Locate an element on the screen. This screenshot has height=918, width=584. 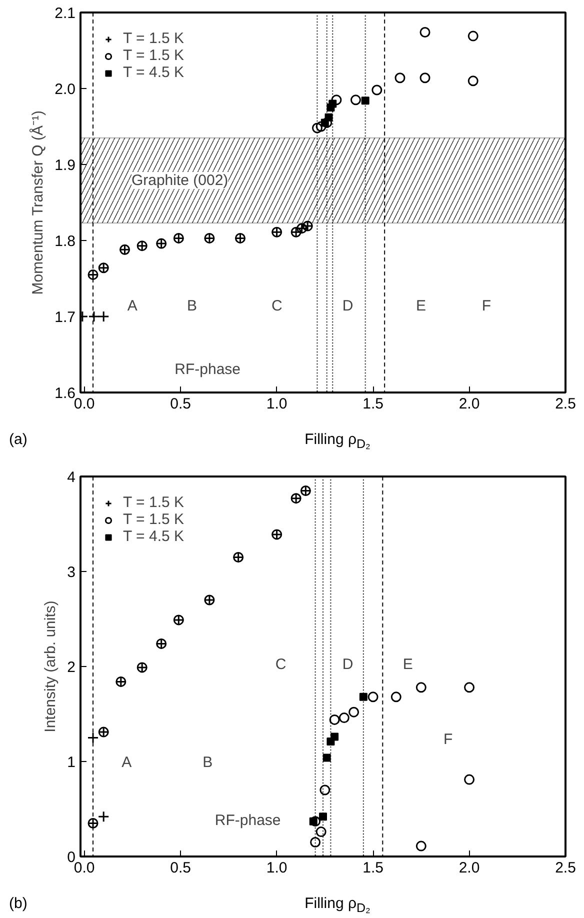
text: (b) is located at coordinates (18, 904).